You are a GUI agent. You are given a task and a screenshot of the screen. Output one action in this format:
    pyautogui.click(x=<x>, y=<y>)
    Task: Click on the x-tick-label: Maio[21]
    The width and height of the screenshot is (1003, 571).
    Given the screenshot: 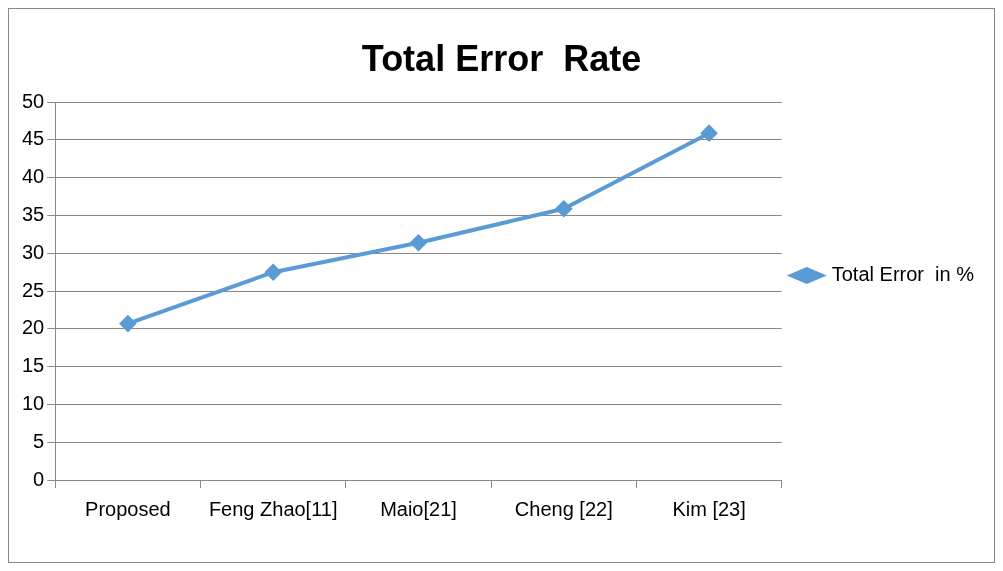 What is the action you would take?
    pyautogui.click(x=418, y=508)
    